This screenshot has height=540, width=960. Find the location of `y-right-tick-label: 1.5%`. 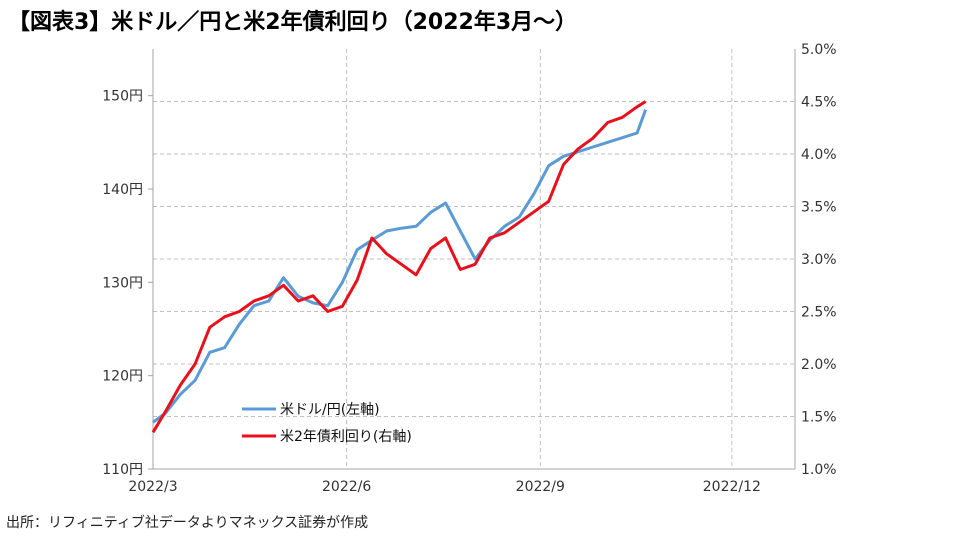

y-right-tick-label: 1.5% is located at coordinates (819, 418).